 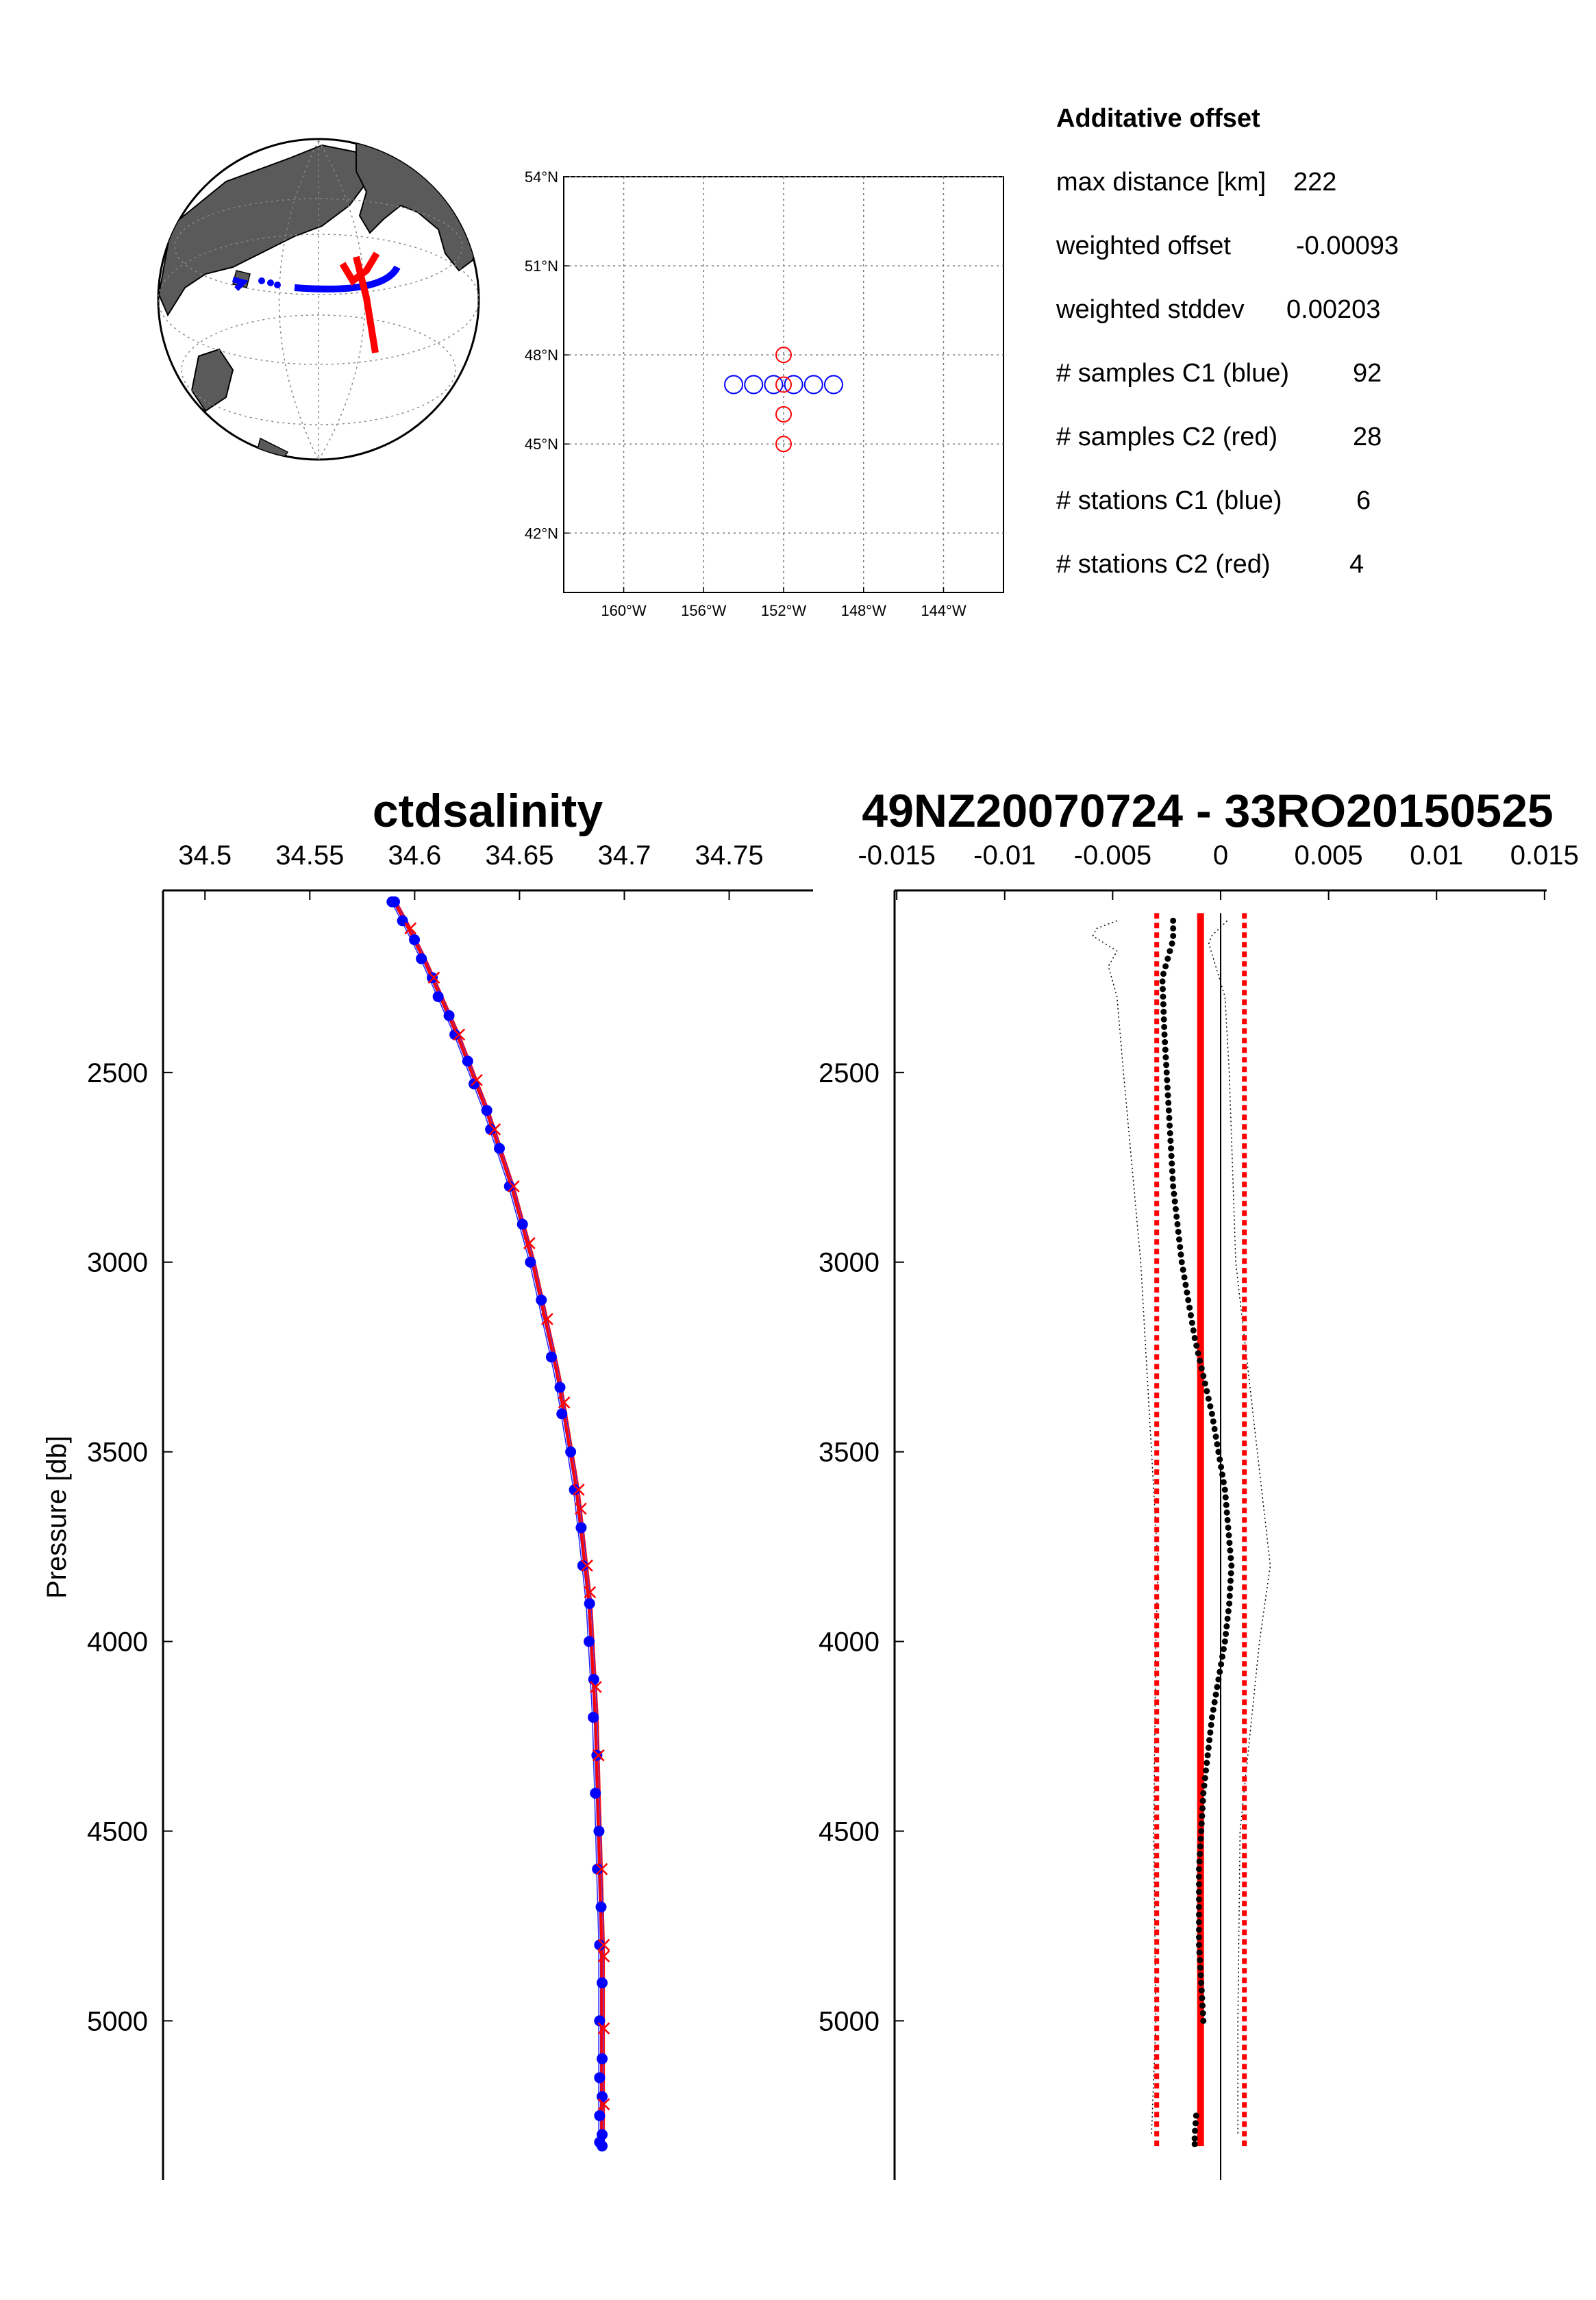 I want to click on salinity-c2-profile, so click(x=499, y=1524).